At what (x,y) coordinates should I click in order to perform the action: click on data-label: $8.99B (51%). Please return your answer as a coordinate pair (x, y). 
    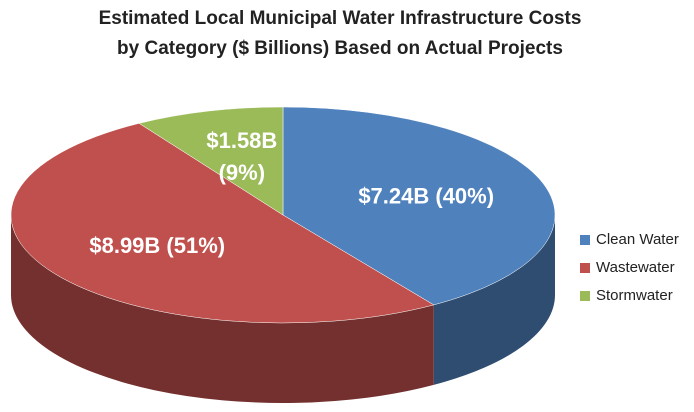
    Looking at the image, I should click on (157, 245).